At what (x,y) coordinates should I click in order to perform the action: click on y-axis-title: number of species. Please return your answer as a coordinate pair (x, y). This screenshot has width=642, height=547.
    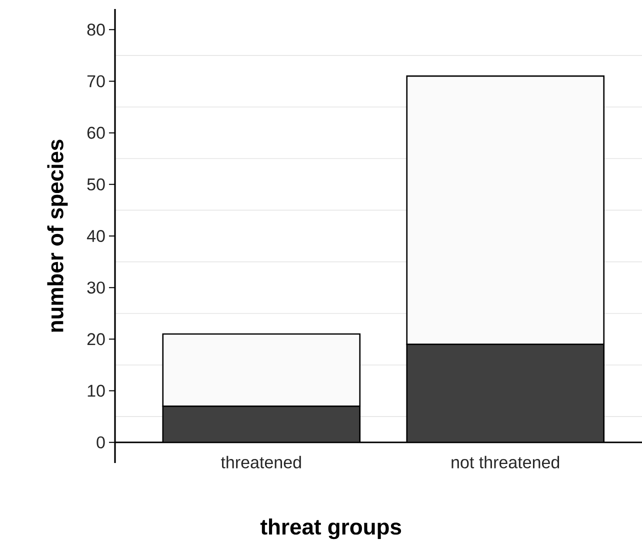
    Looking at the image, I should click on (57, 236).